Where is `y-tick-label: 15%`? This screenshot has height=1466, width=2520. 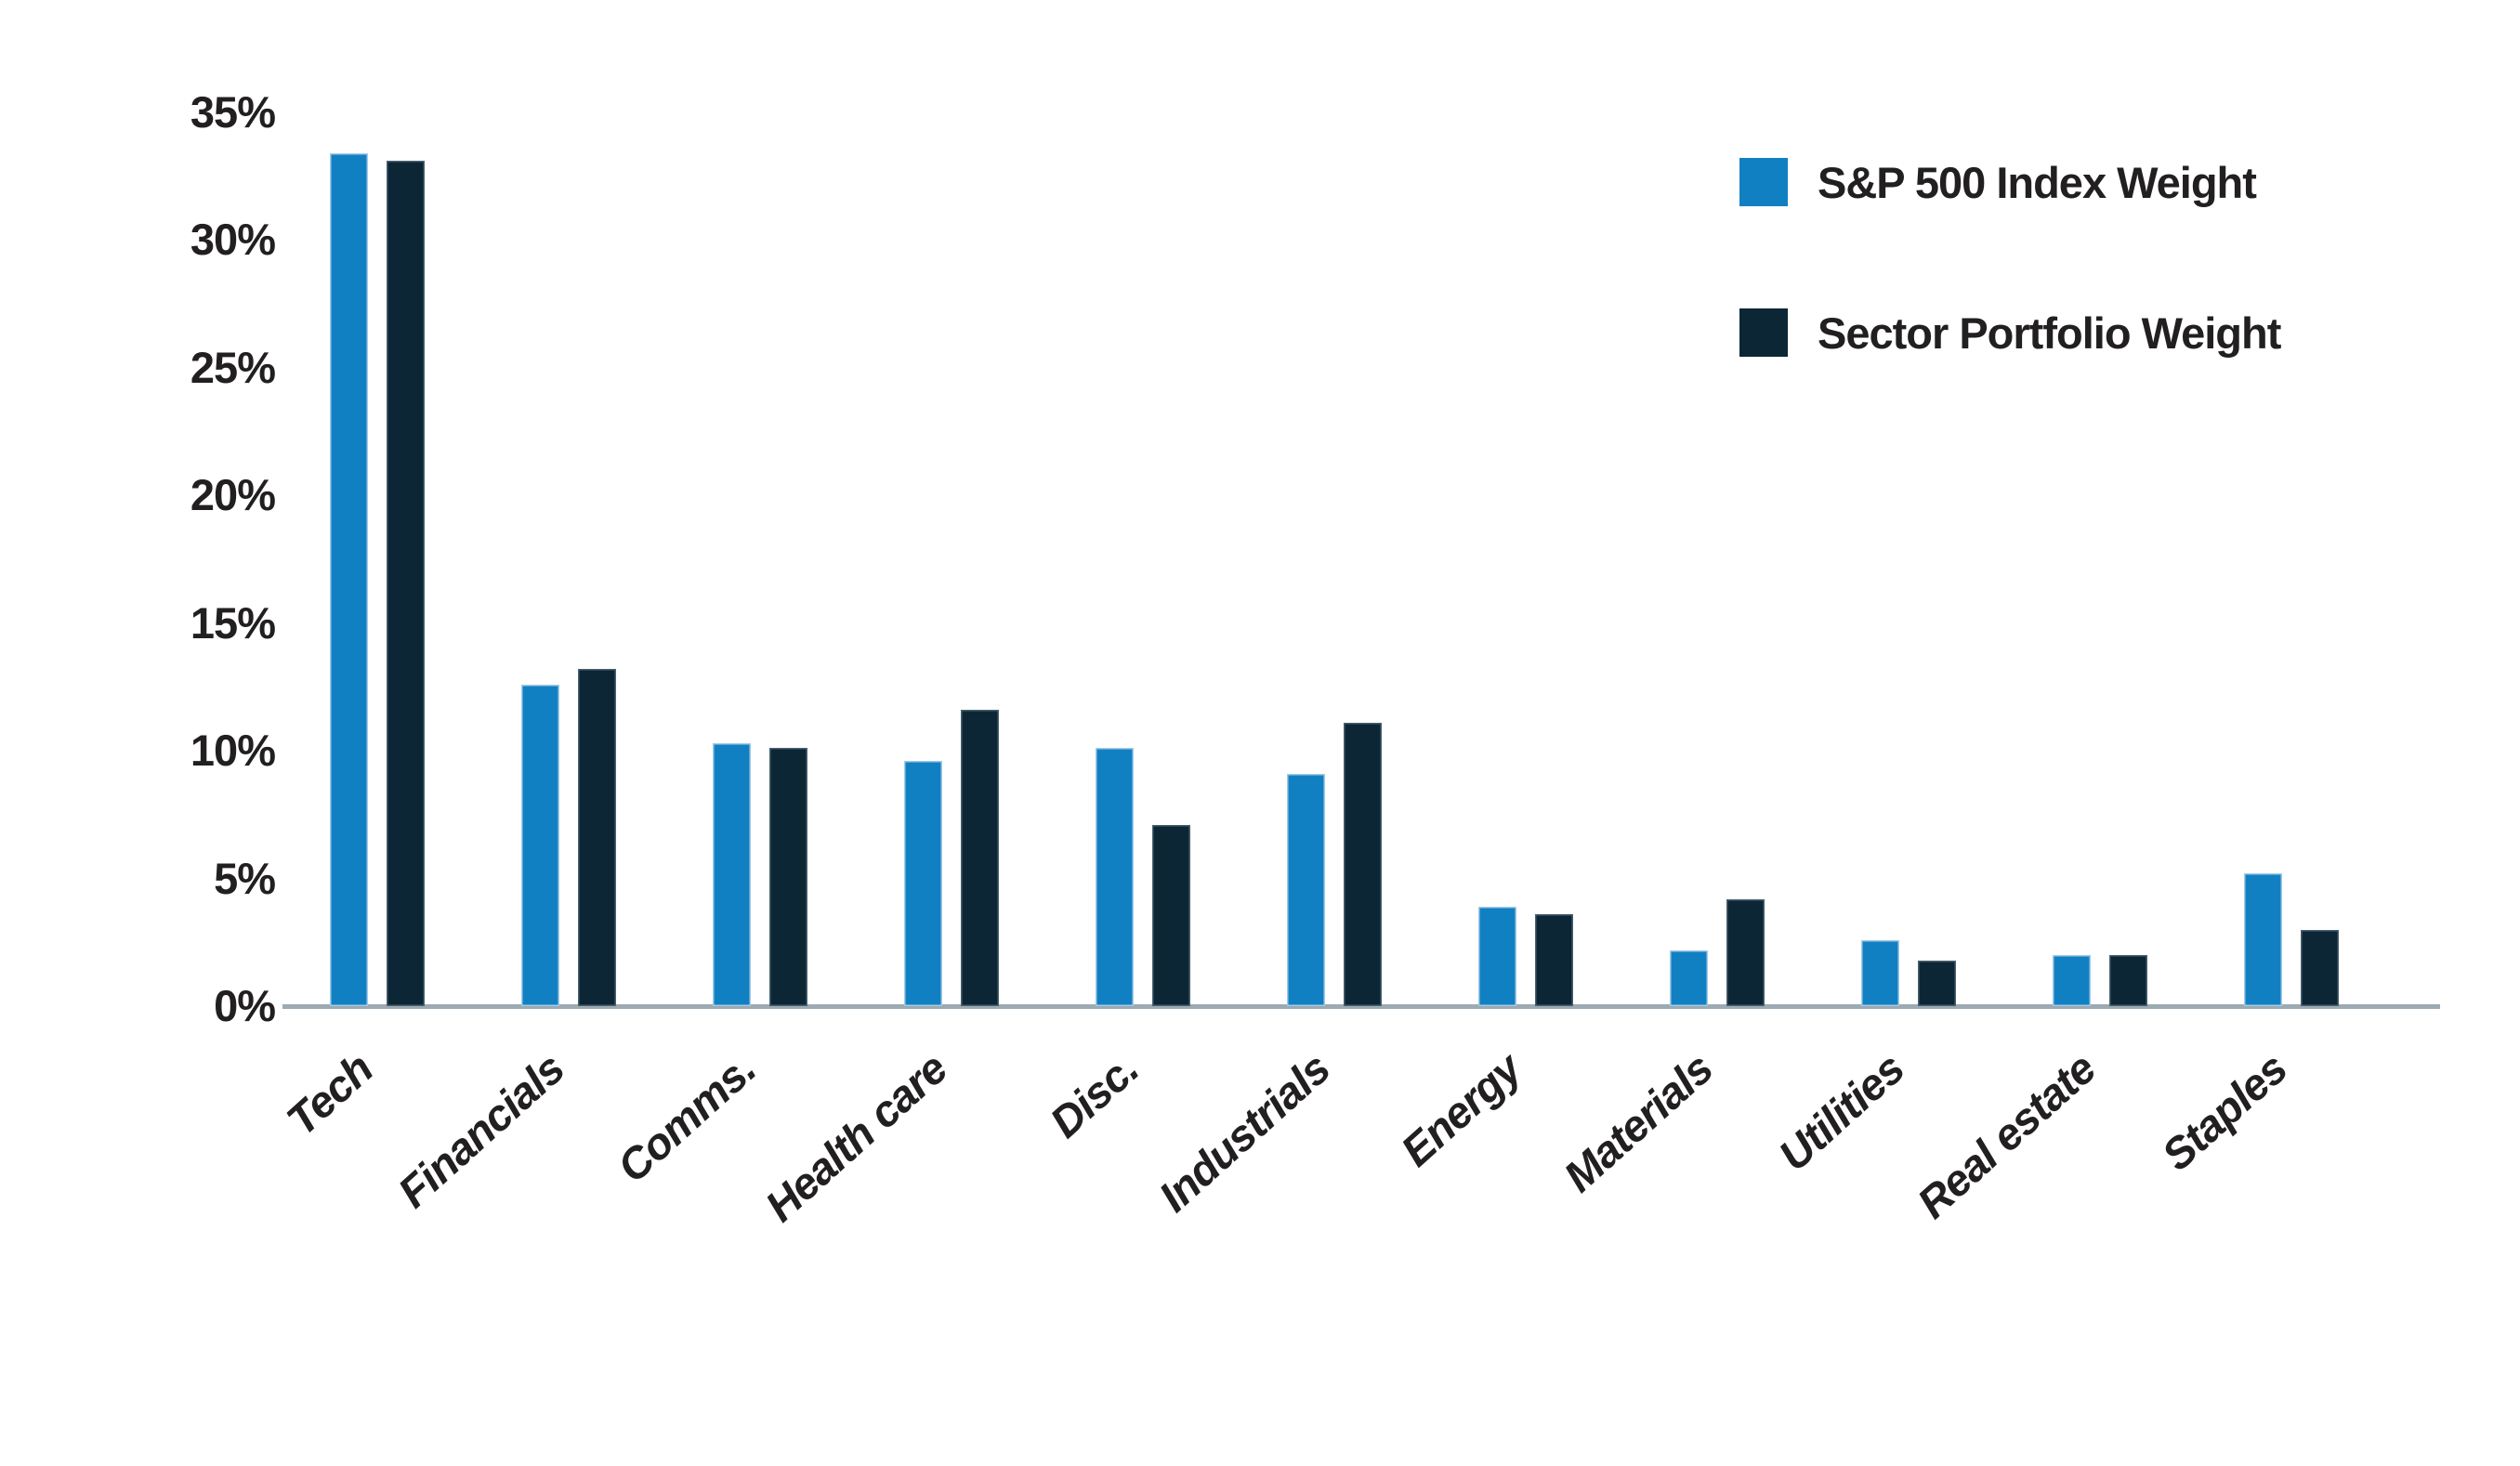 y-tick-label: 15% is located at coordinates (233, 622).